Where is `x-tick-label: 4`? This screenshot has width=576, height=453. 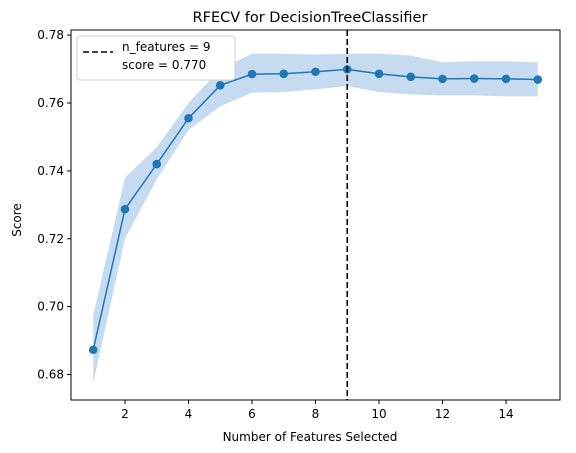
x-tick-label: 4 is located at coordinates (189, 414).